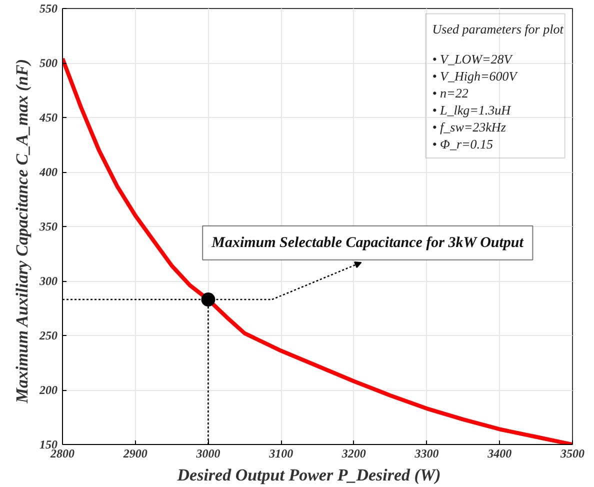 This screenshot has width=594, height=487. What do you see at coordinates (426, 453) in the screenshot?
I see `x-tick-label: 3300` at bounding box center [426, 453].